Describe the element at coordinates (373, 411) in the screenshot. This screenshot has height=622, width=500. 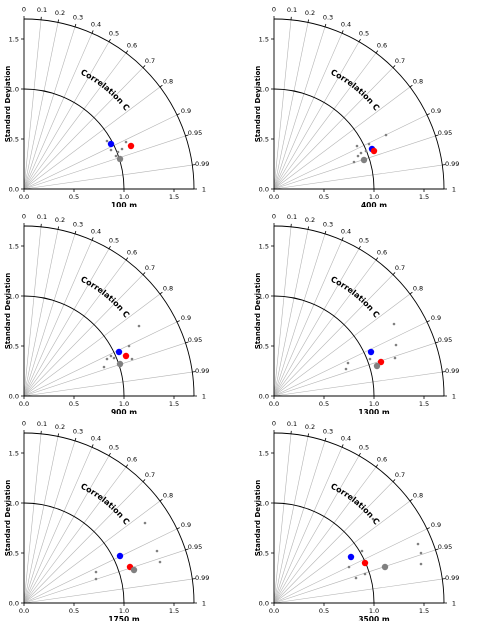
I see `panel-title: 1300 m` at that location.